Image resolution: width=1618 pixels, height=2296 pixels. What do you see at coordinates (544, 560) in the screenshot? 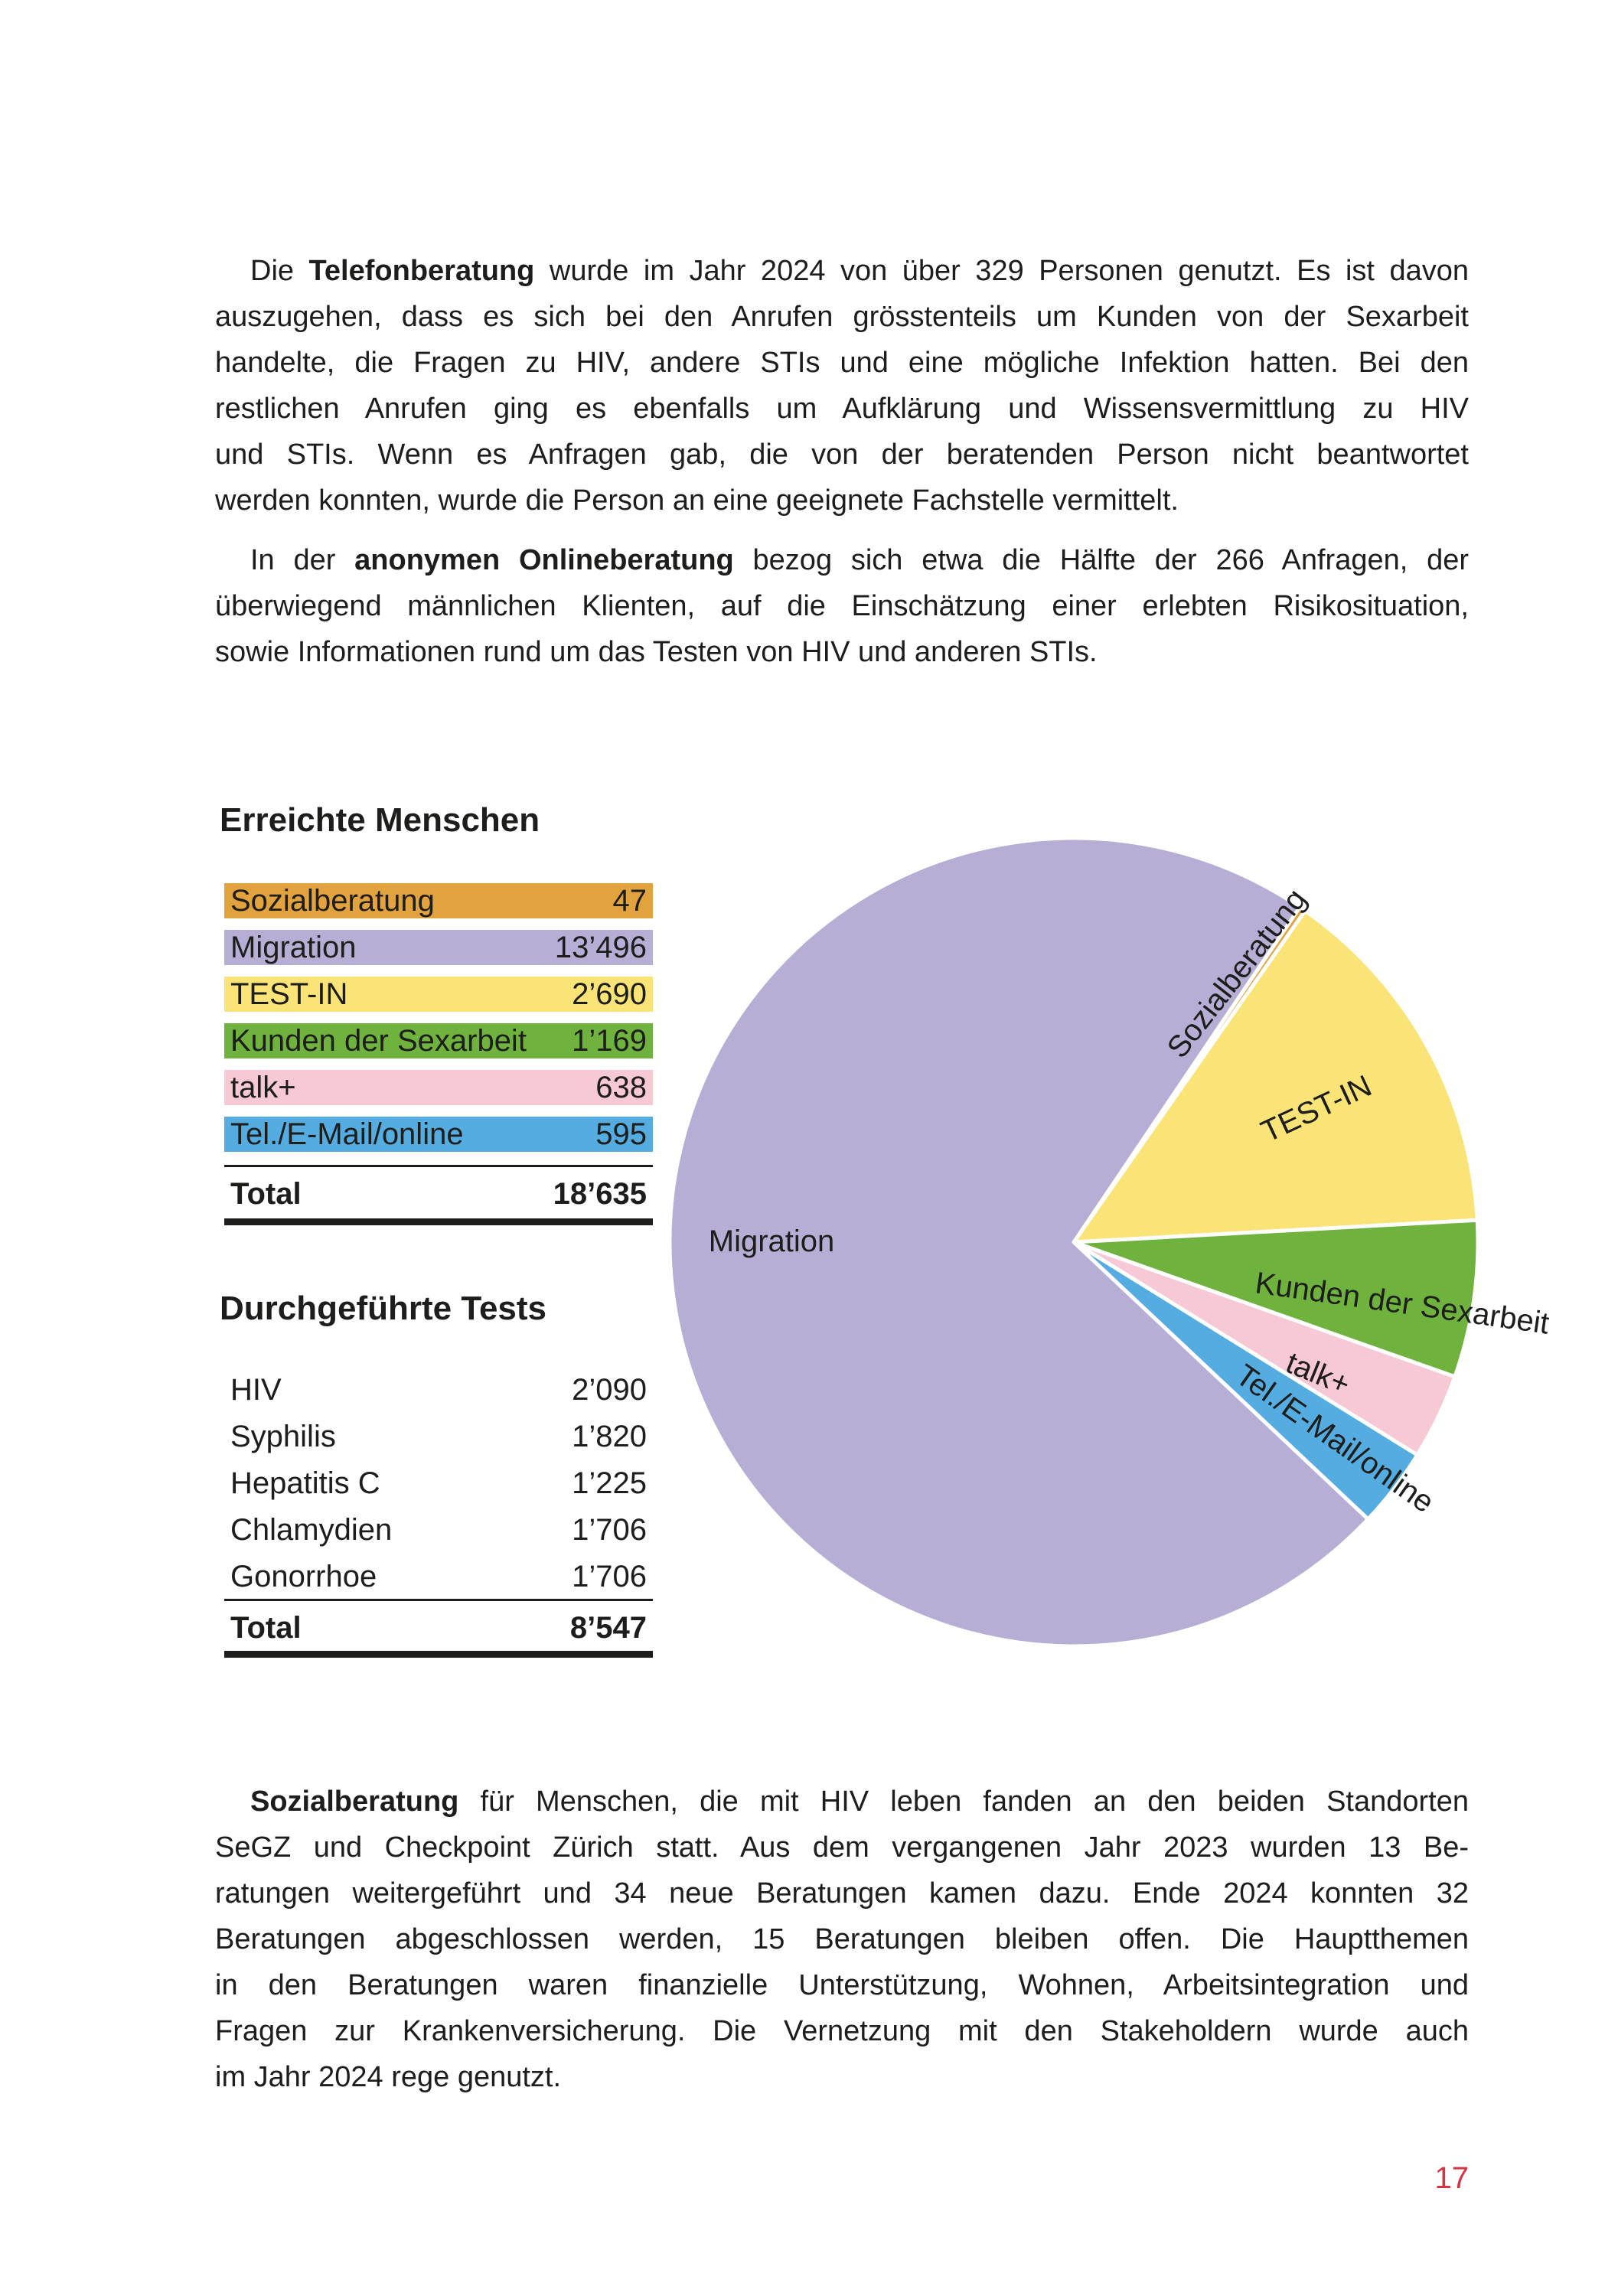
I see `bold-text: anonymen Onlineberatung` at bounding box center [544, 560].